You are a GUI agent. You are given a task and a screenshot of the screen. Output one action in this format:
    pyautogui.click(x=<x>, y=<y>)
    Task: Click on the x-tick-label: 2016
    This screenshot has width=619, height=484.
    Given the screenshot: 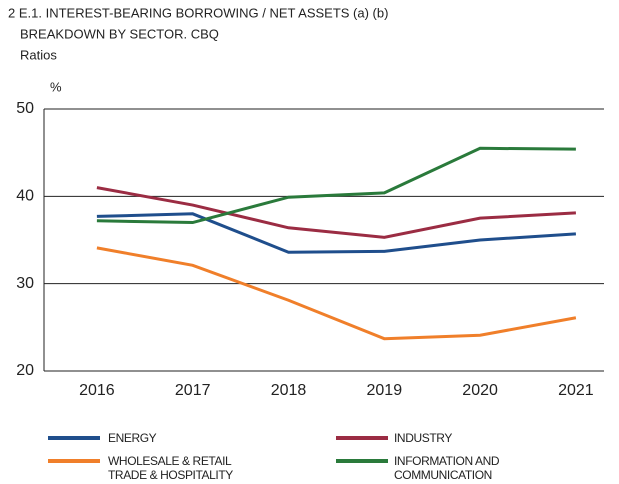 What is the action you would take?
    pyautogui.click(x=97, y=390)
    